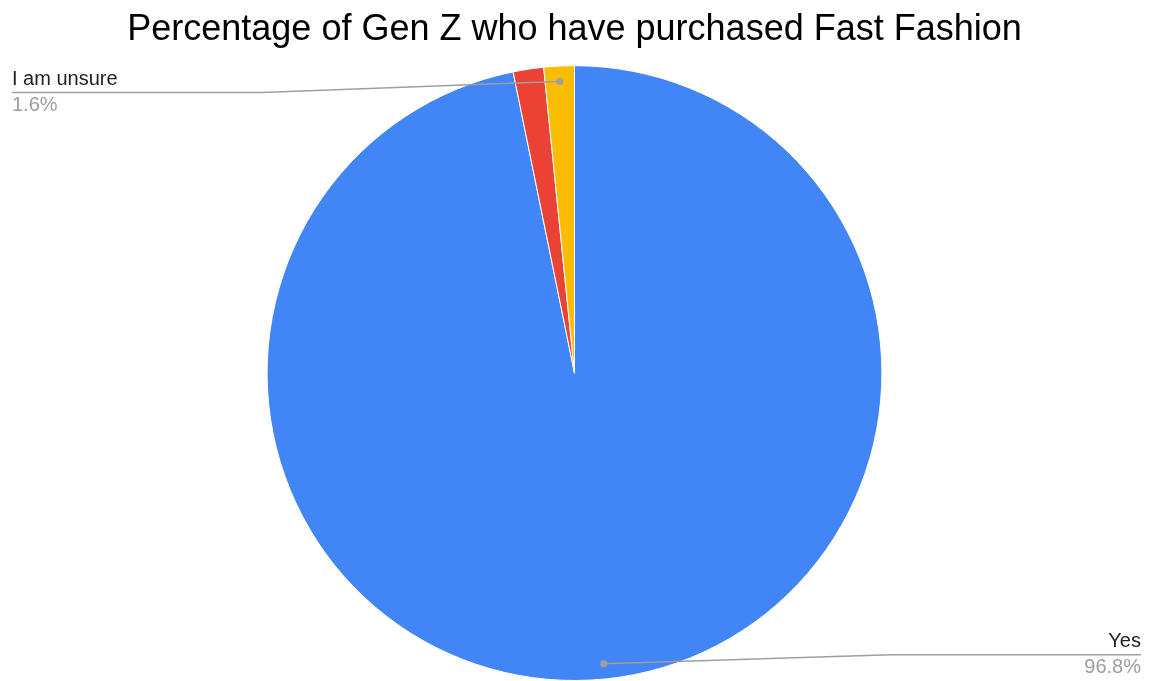  Describe the element at coordinates (1113, 666) in the screenshot. I see `data-label: 96.8%` at that location.